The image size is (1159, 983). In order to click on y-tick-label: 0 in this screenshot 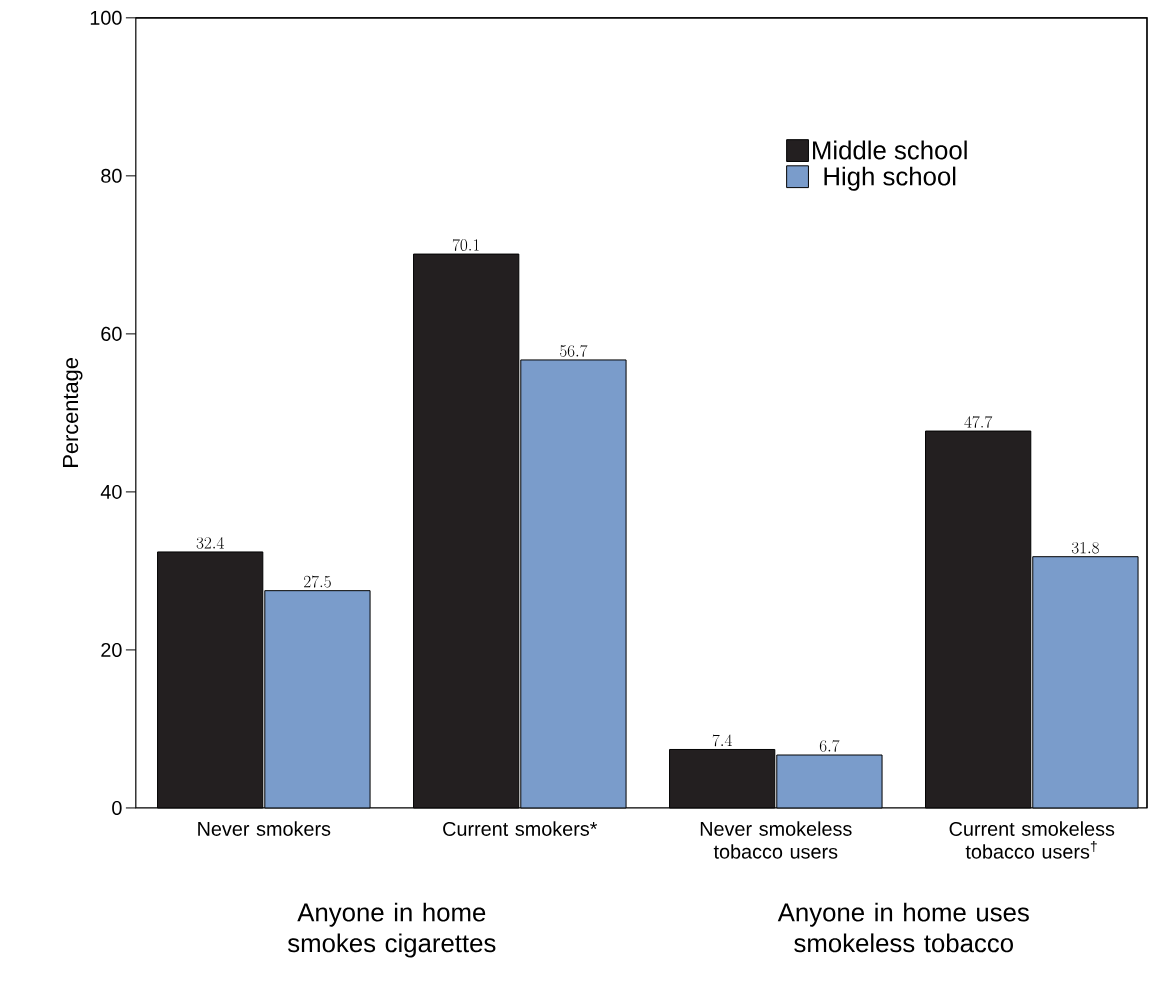, I will do `click(117, 807)`.